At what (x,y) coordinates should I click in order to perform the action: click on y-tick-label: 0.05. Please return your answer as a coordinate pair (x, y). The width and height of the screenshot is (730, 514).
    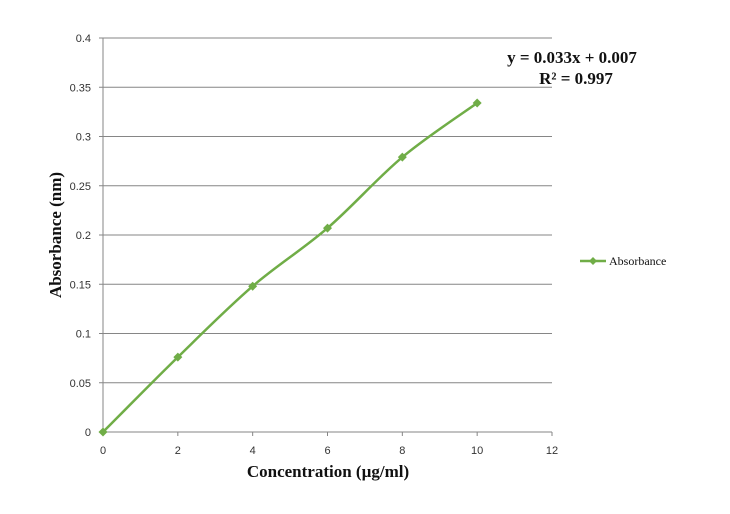
    Looking at the image, I should click on (80, 384).